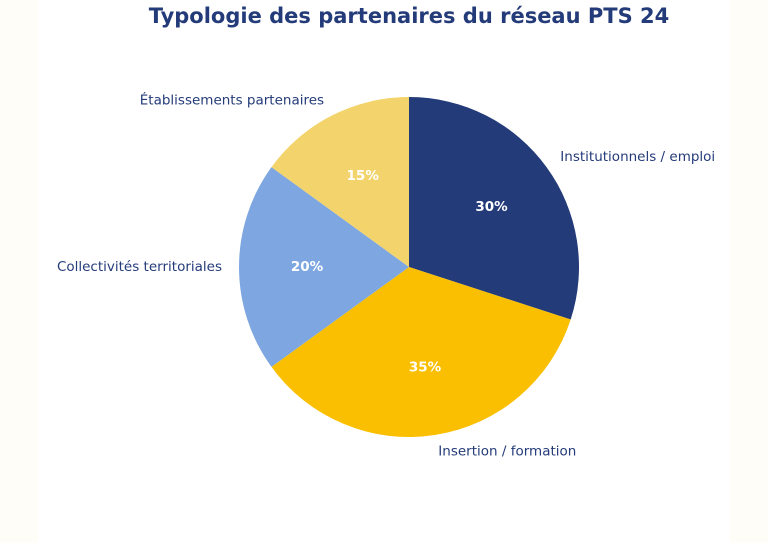 This screenshot has width=768, height=543. What do you see at coordinates (507, 452) in the screenshot?
I see `pie-category-label-insertion-formation: Insertion / formation` at bounding box center [507, 452].